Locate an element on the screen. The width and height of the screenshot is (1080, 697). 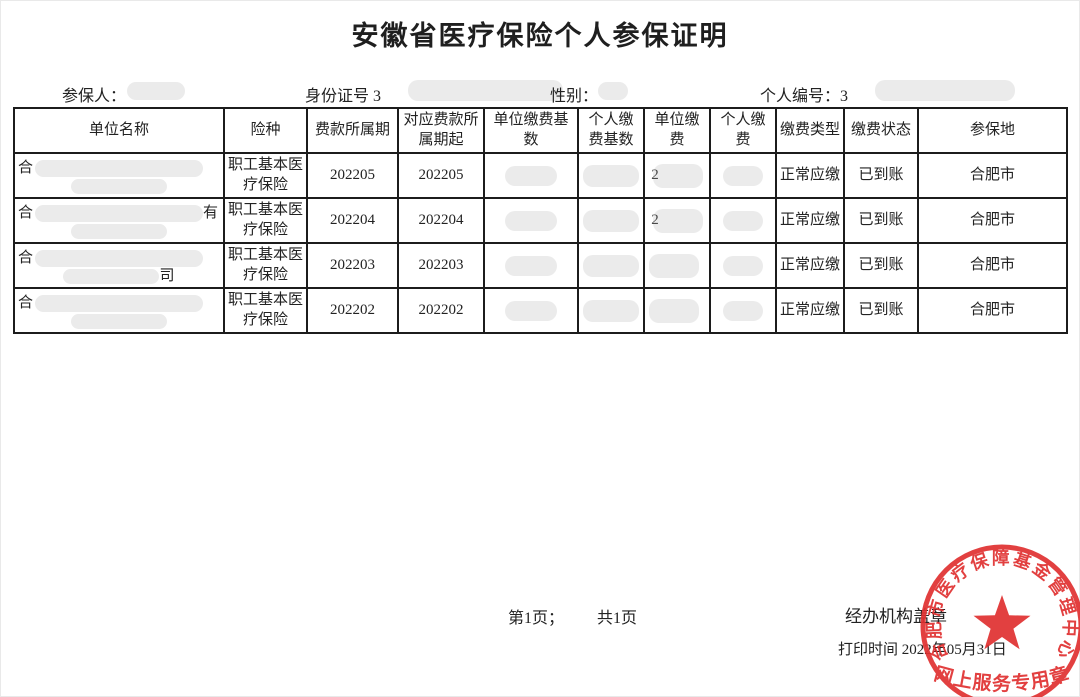
seal-ring is located at coordinates (1000, 620).